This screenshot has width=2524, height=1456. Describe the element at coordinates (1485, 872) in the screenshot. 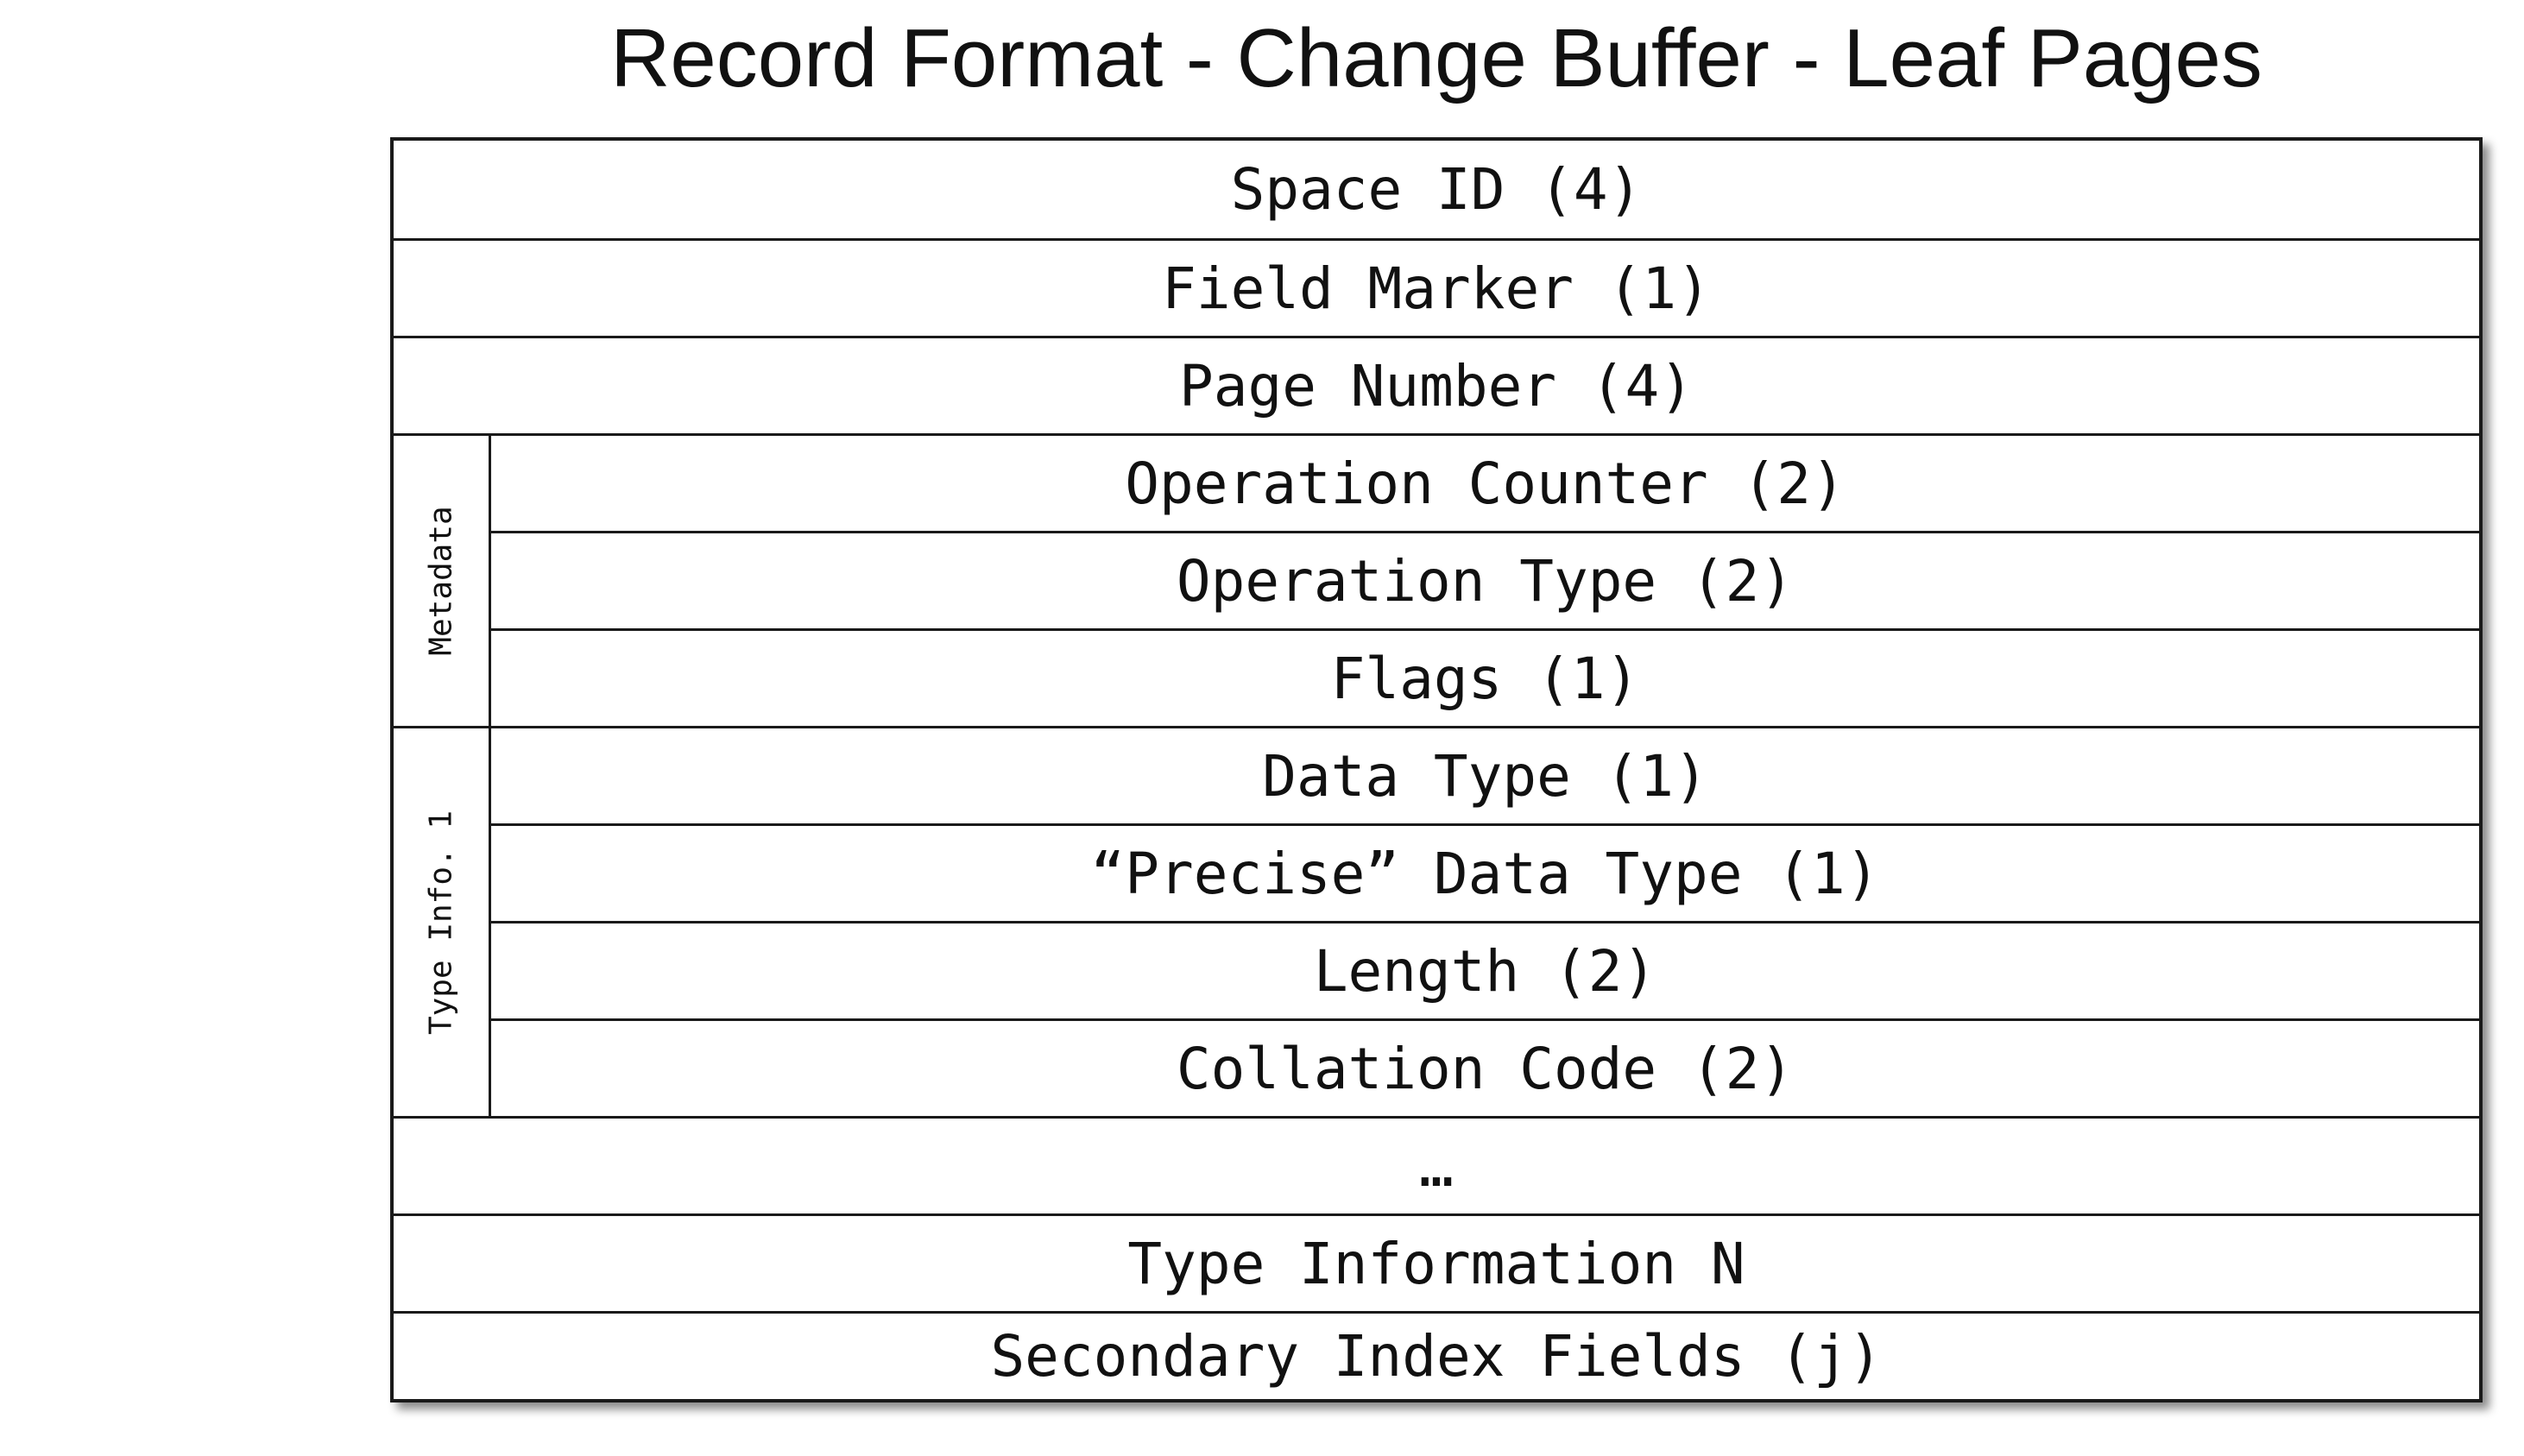

I see `row-precise-data-type: “Precise” Data Type (1)` at that location.